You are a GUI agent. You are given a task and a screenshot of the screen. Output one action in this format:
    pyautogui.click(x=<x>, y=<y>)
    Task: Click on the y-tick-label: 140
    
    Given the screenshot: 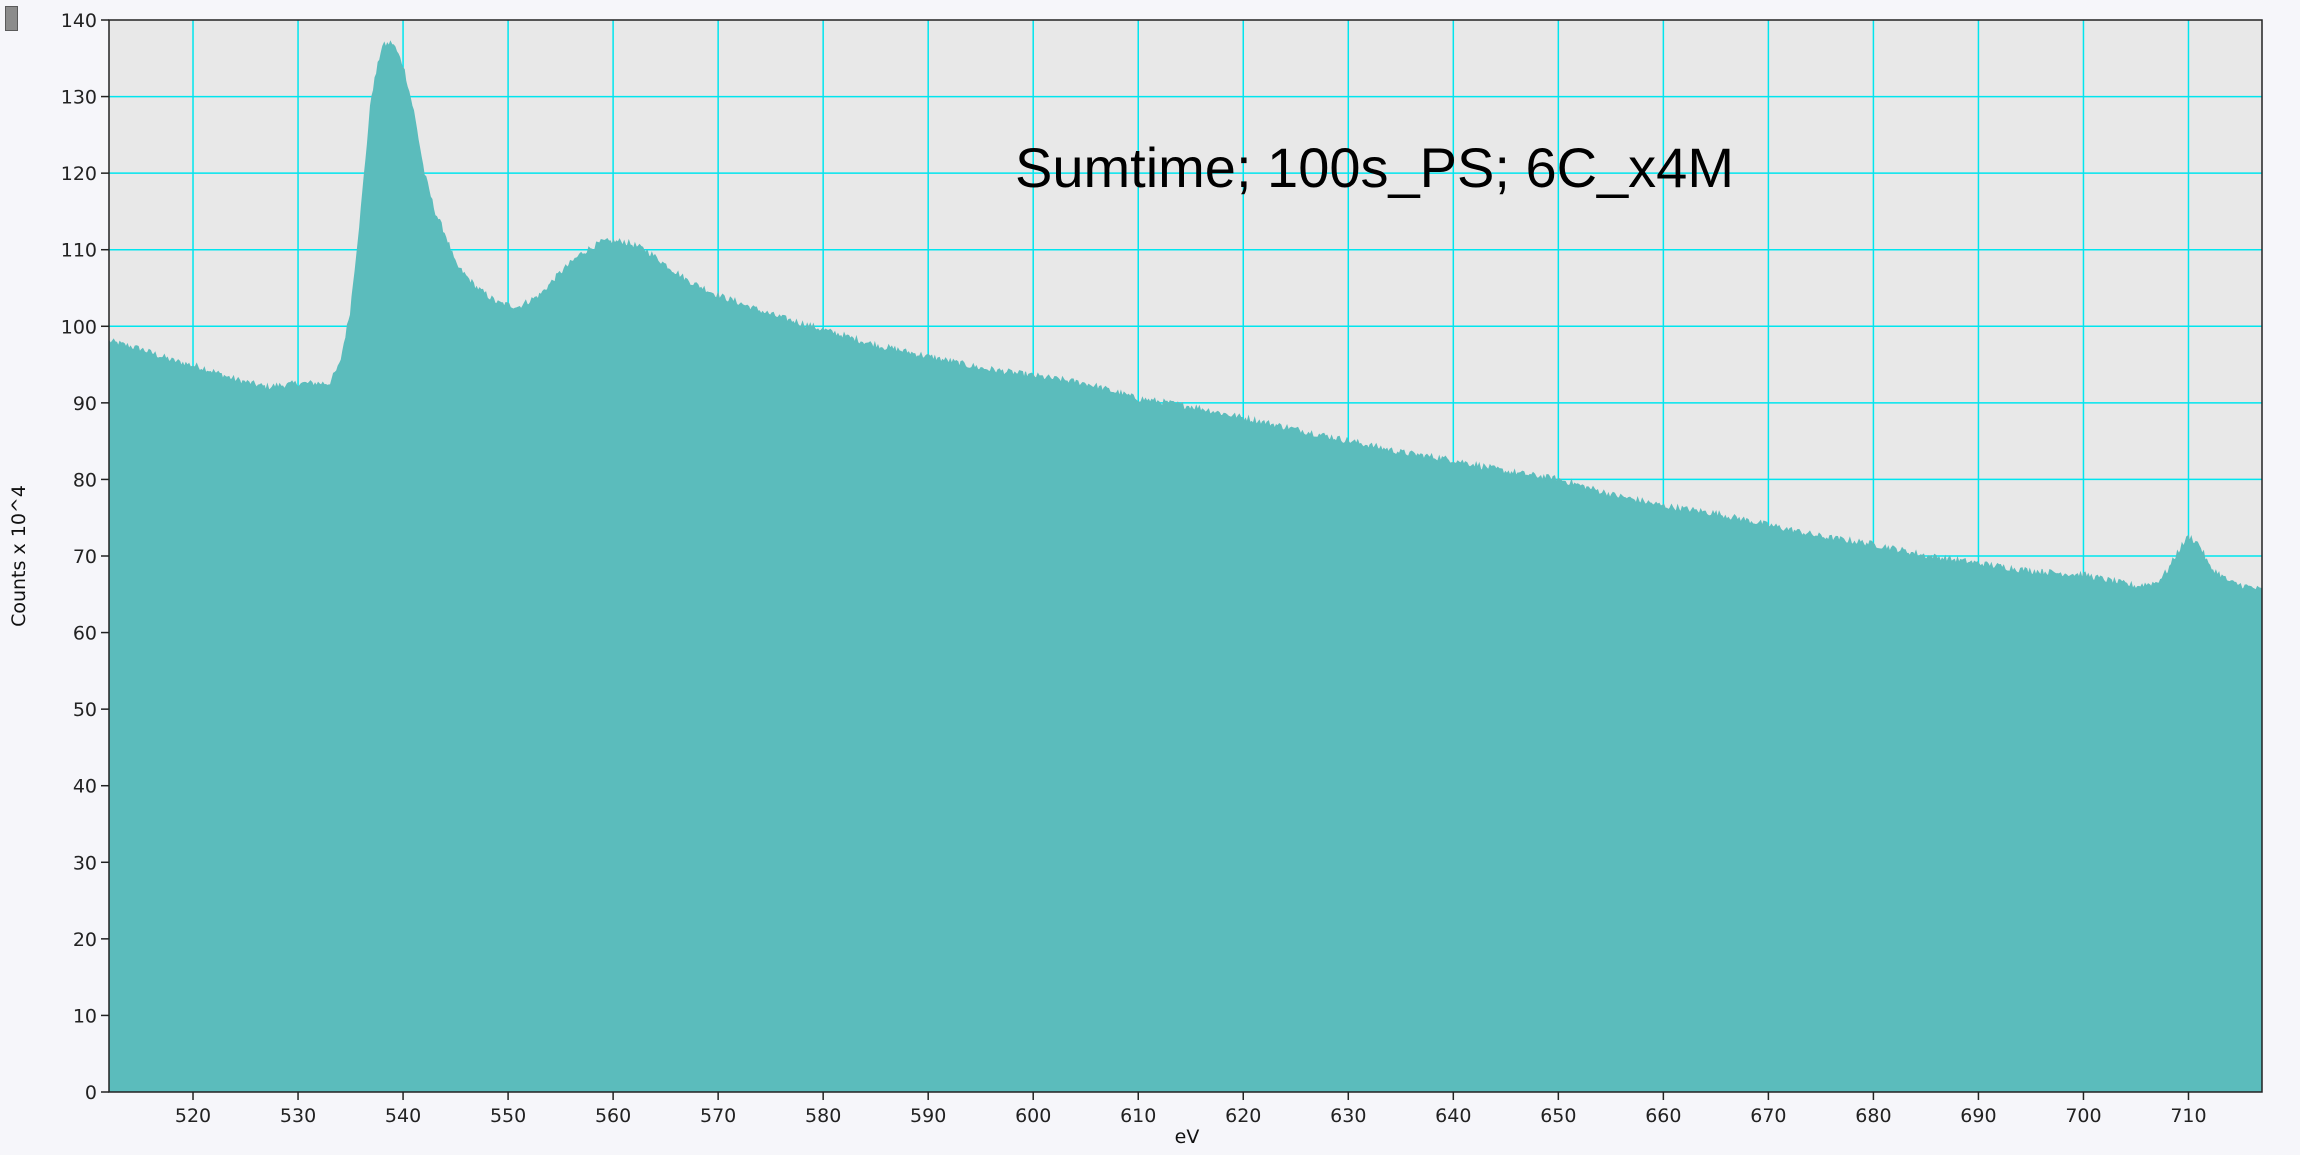 What is the action you would take?
    pyautogui.click(x=79, y=21)
    